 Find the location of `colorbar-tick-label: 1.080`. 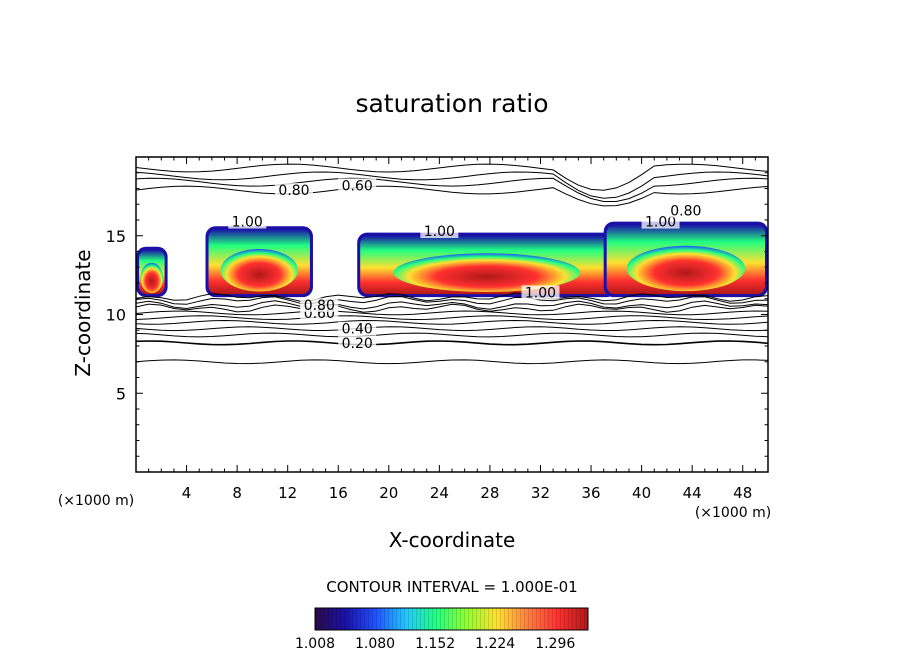

colorbar-tick-label: 1.080 is located at coordinates (375, 644).